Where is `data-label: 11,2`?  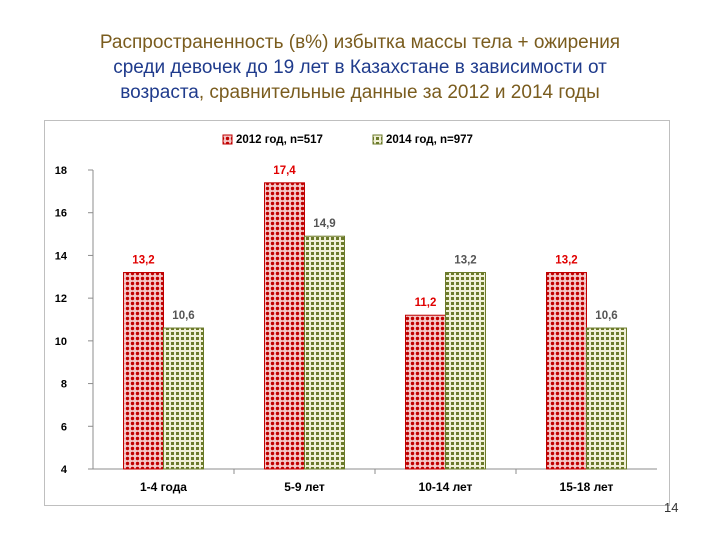 data-label: 11,2 is located at coordinates (426, 303).